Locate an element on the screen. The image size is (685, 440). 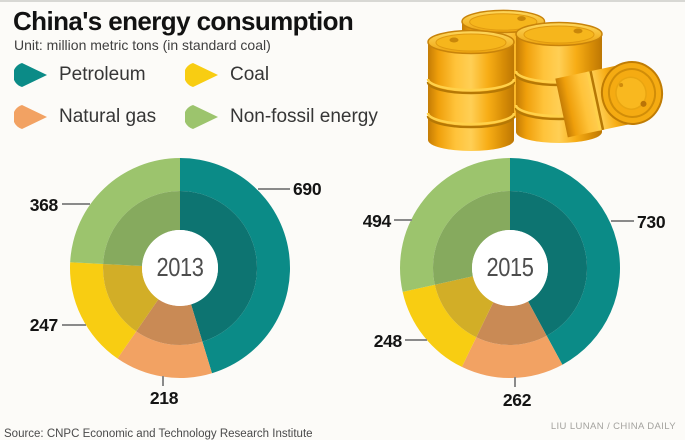
value-2013-gas: 218 is located at coordinates (164, 398).